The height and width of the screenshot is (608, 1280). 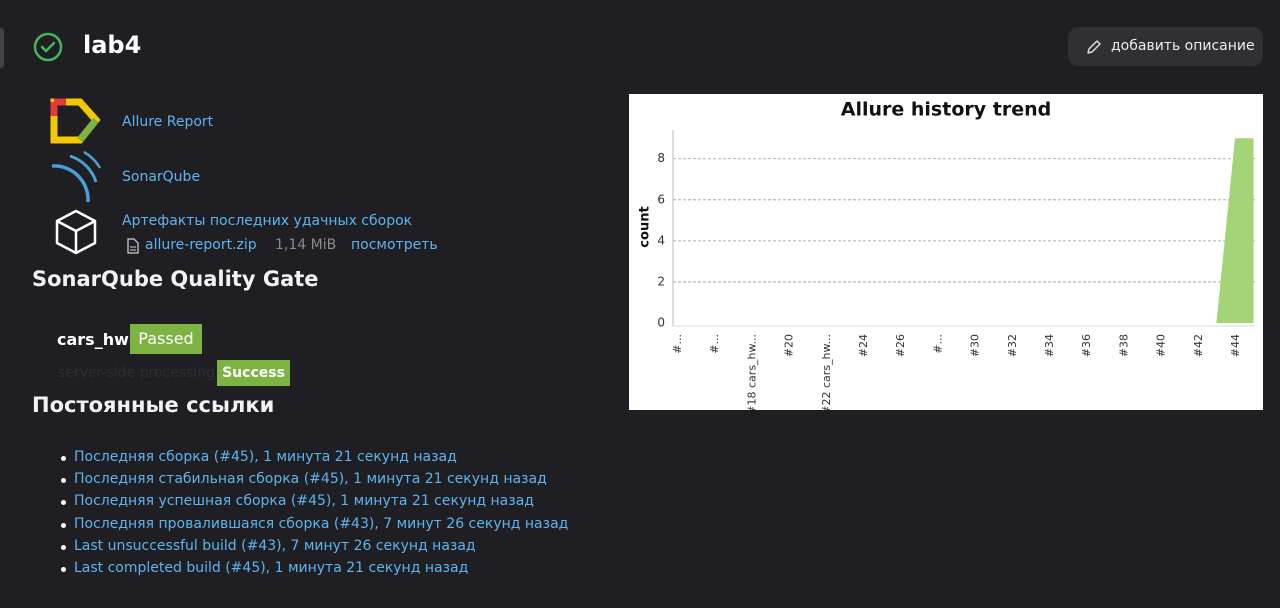 What do you see at coordinates (253, 373) in the screenshot?
I see `processing-badge: Success` at bounding box center [253, 373].